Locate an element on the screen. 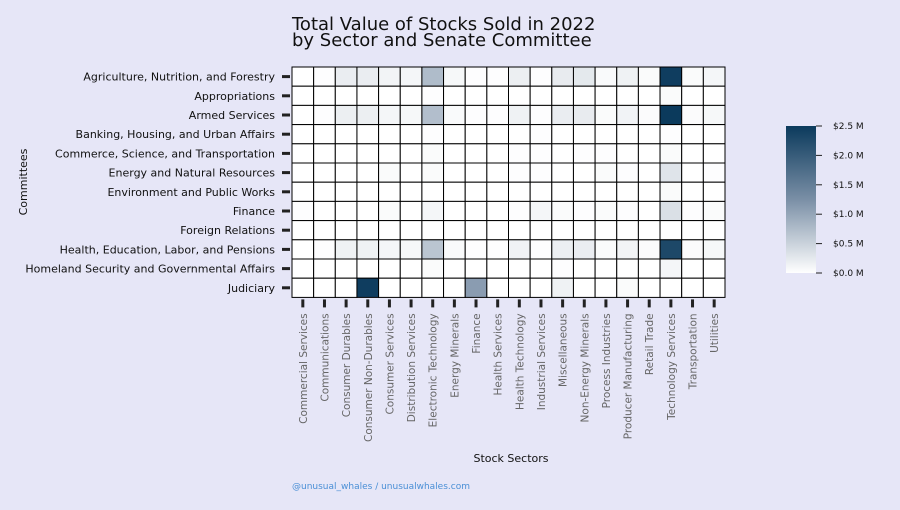  column-label: Producer Manufacturing is located at coordinates (629, 376).